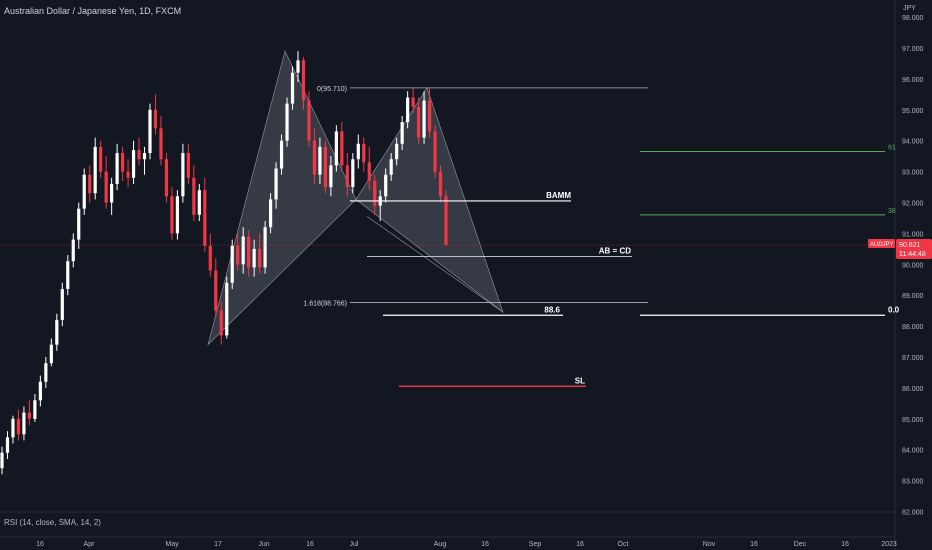 The width and height of the screenshot is (932, 550). Describe the element at coordinates (435, 264) in the screenshot. I see `harmonic-leg` at that location.